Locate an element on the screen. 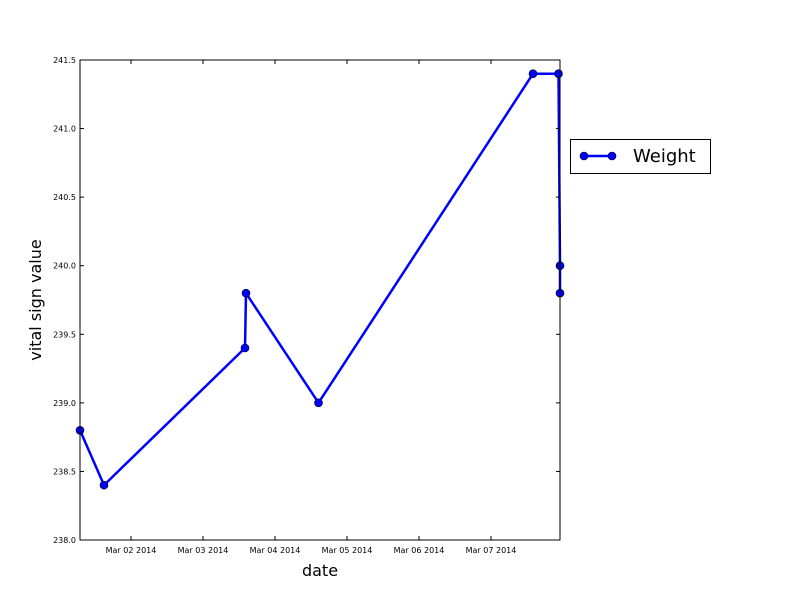 The width and height of the screenshot is (800, 600). legend: Weight is located at coordinates (640, 156).